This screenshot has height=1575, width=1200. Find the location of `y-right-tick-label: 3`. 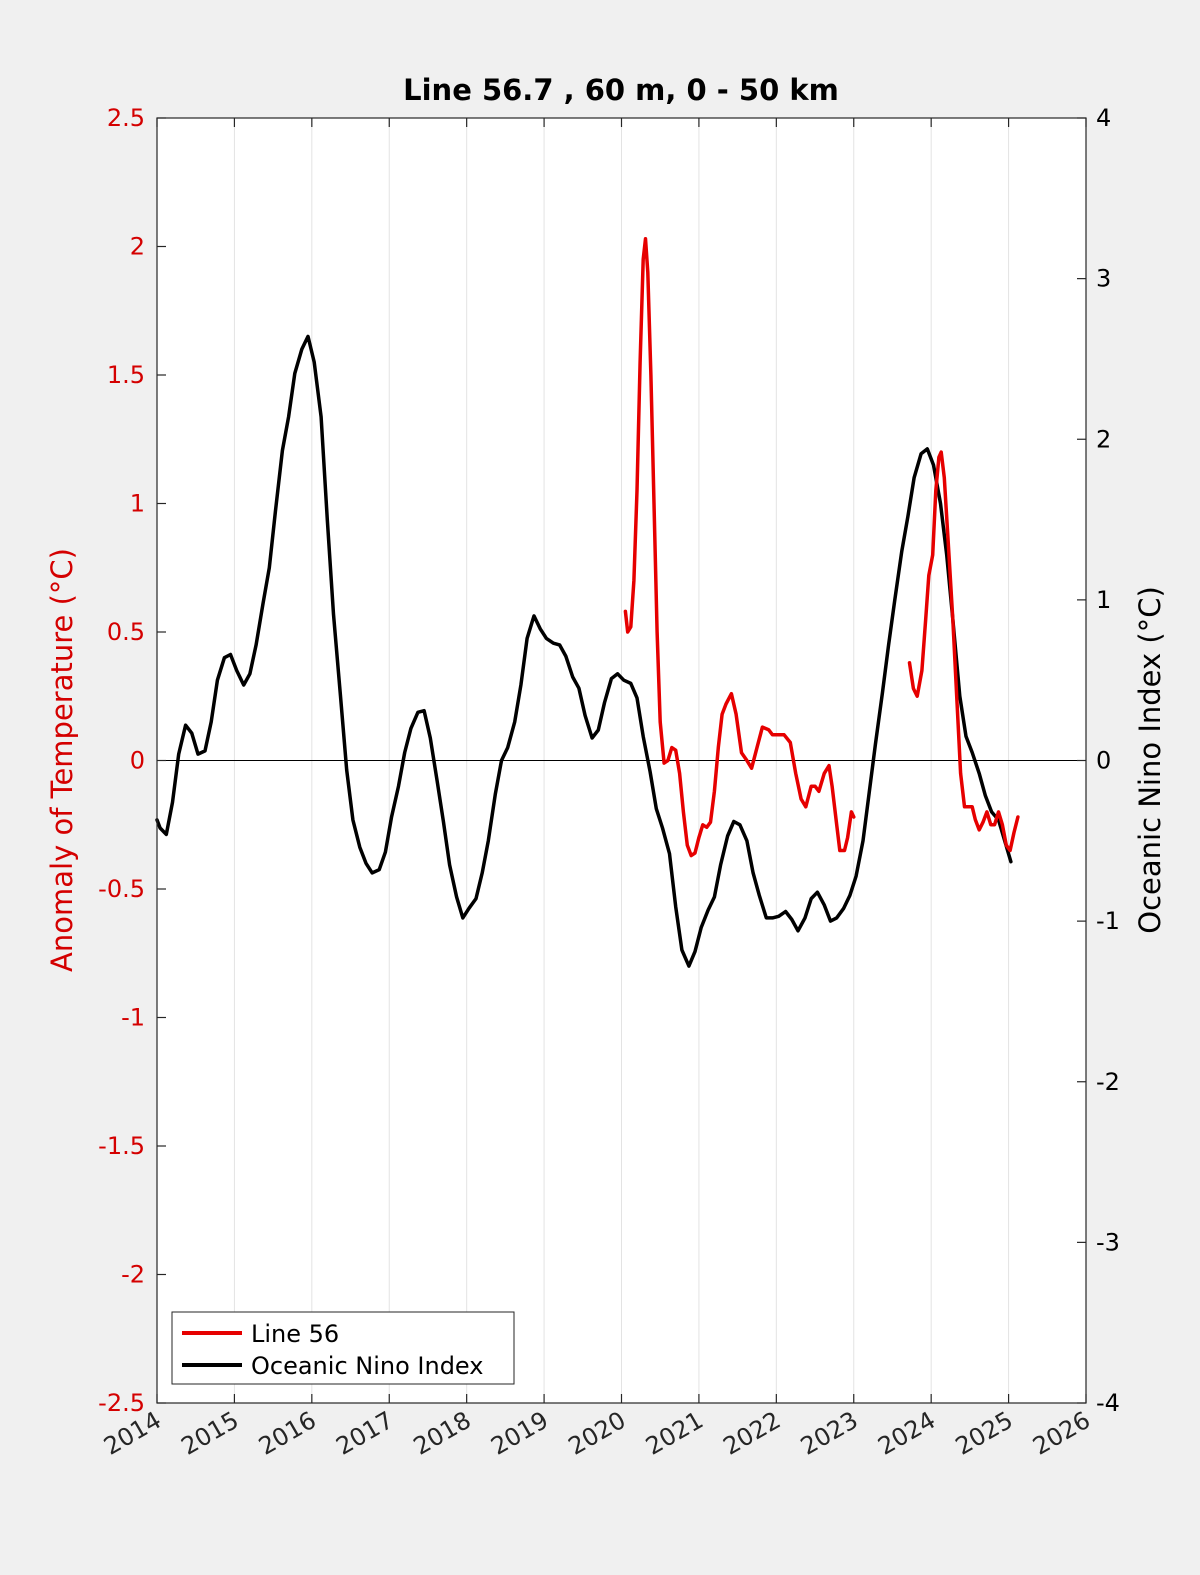

y-right-tick-label: 3 is located at coordinates (1103, 279).